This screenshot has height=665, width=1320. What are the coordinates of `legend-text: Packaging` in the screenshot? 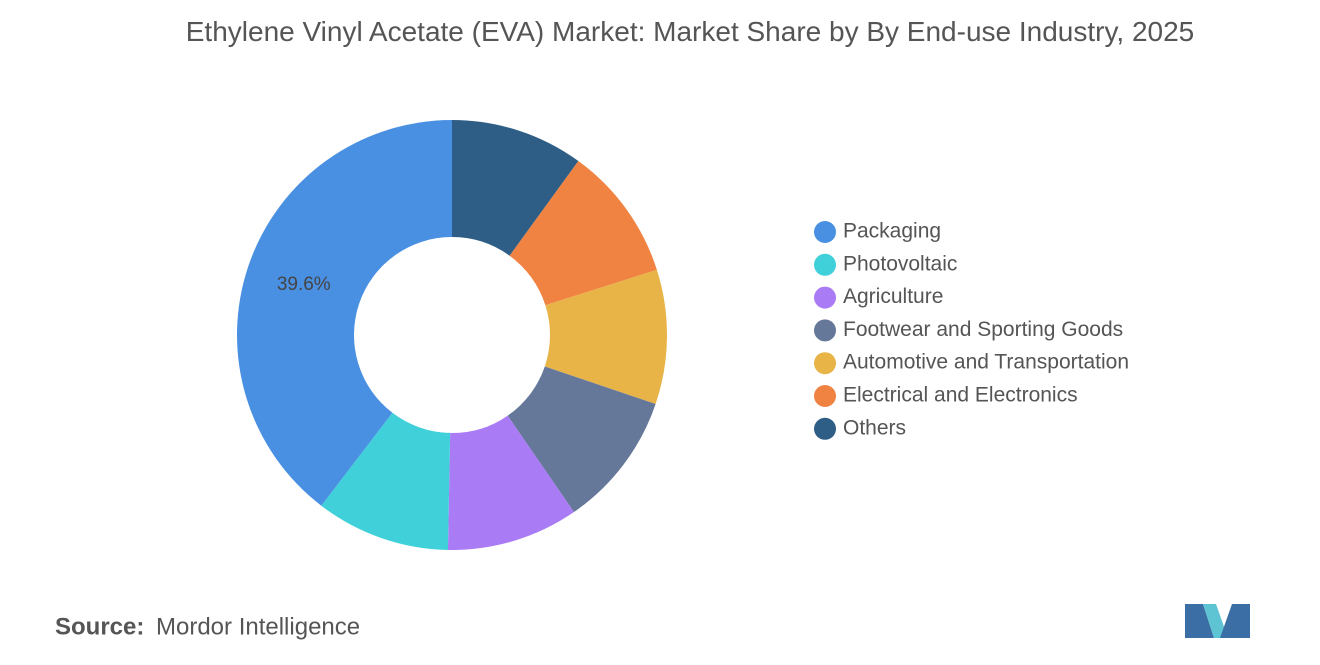 It's located at (892, 231).